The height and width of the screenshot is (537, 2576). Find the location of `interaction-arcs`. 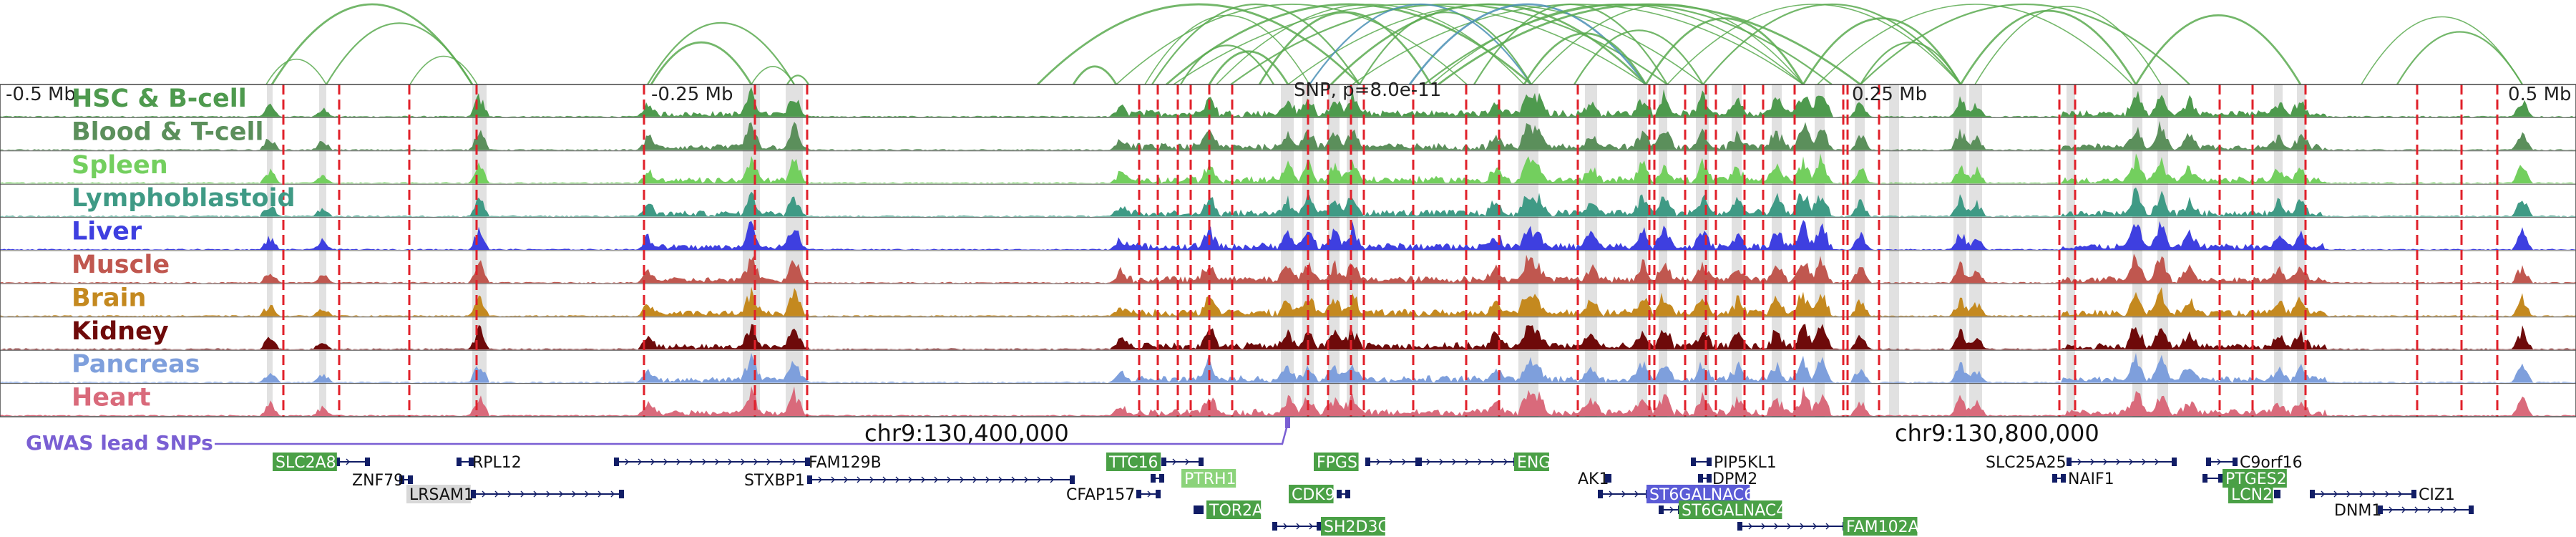

interaction-arcs is located at coordinates (1394, 44).